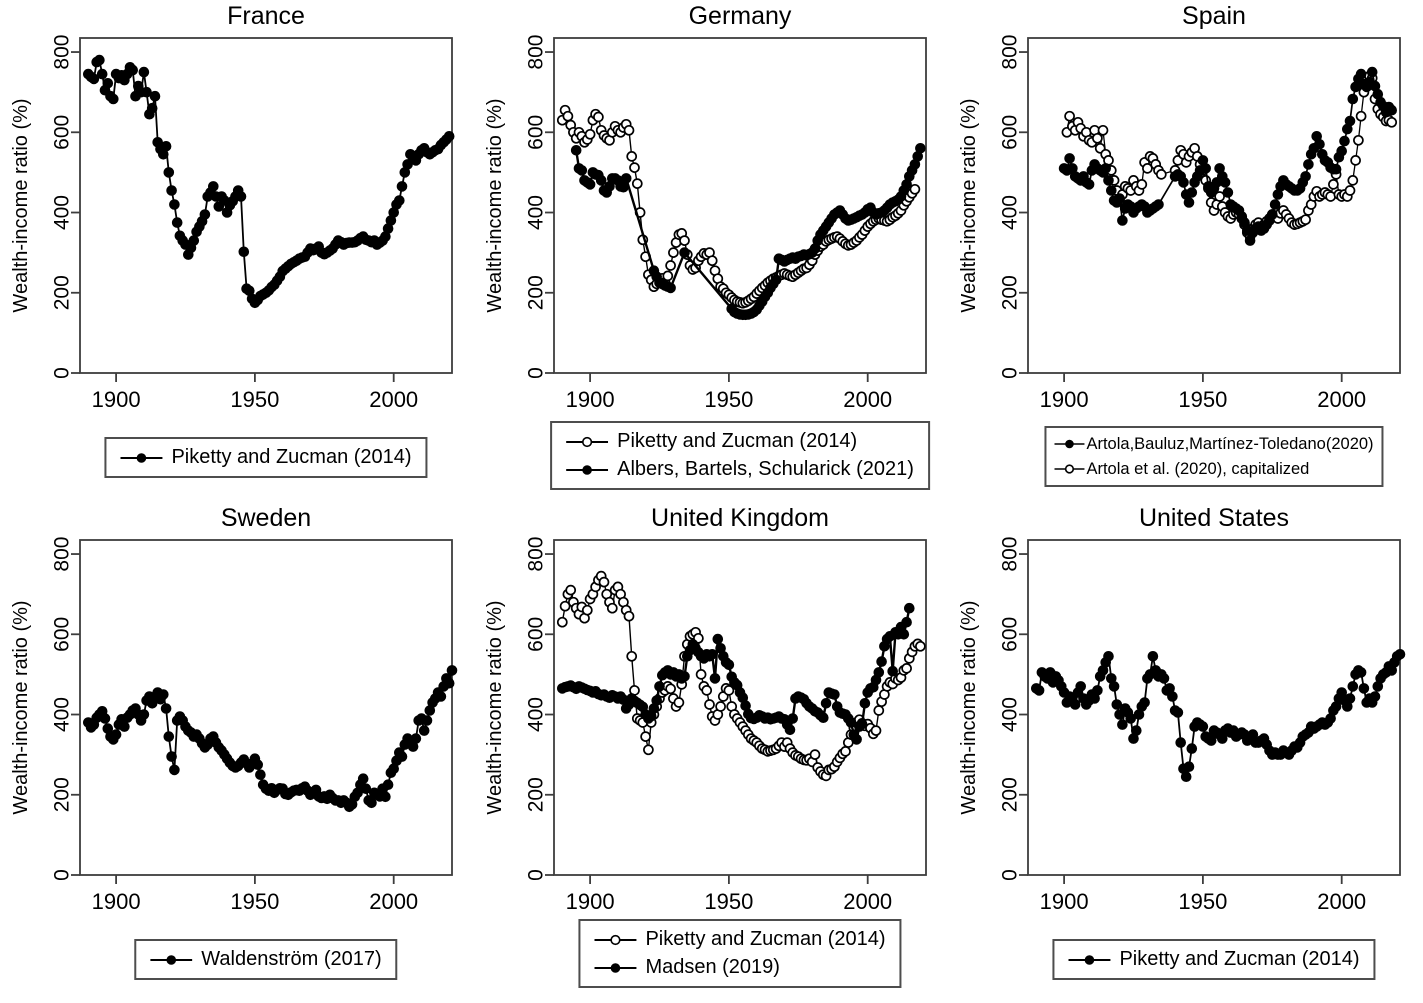  What do you see at coordinates (1230, 444) in the screenshot?
I see `legend-label: Artola,Bauluz,Martínez-Toledano(2020)` at bounding box center [1230, 444].